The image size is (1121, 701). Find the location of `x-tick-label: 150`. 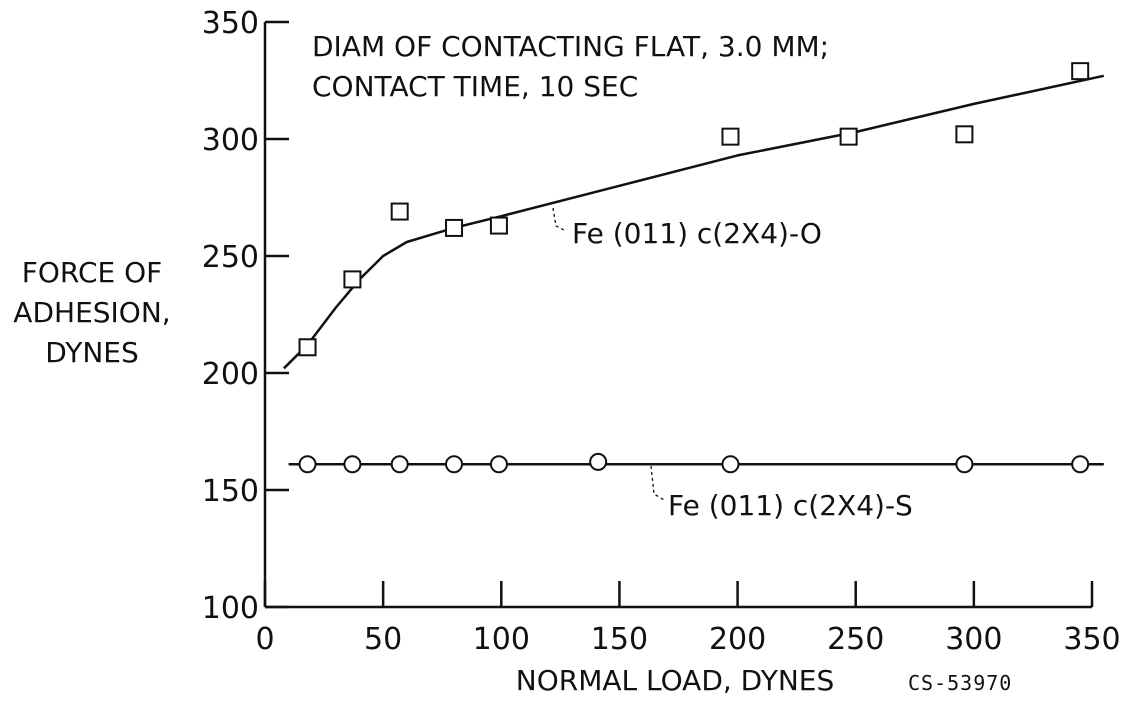

x-tick-label: 150 is located at coordinates (619, 639).